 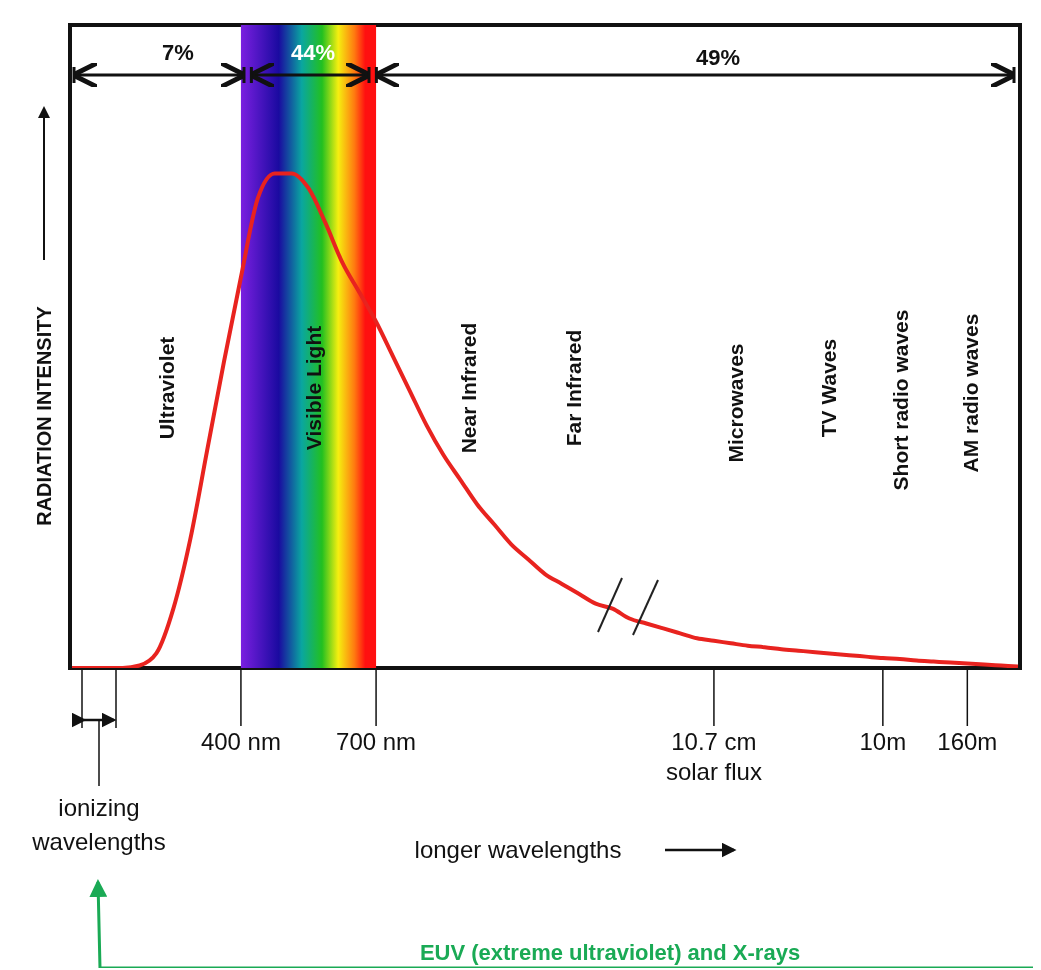 I want to click on annotation: TV Waves, so click(x=828, y=388).